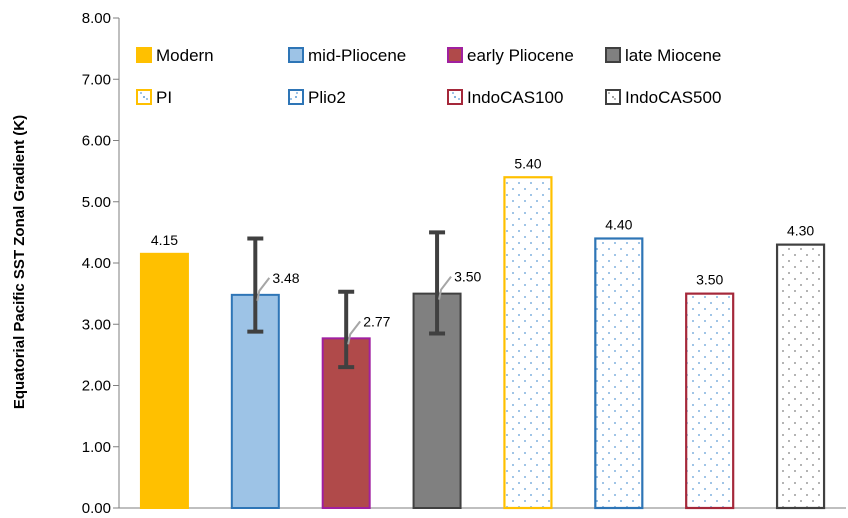 The image size is (848, 518). Describe the element at coordinates (800, 231) in the screenshot. I see `data-label: 4.30` at that location.